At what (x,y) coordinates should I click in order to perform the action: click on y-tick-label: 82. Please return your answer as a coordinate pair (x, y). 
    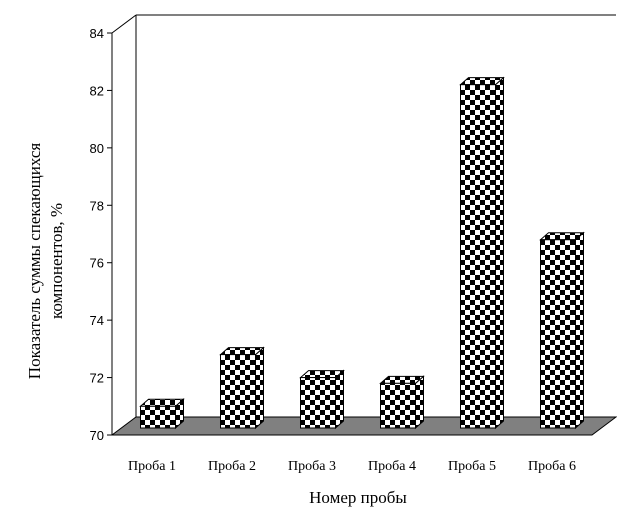
    Looking at the image, I should click on (97, 90).